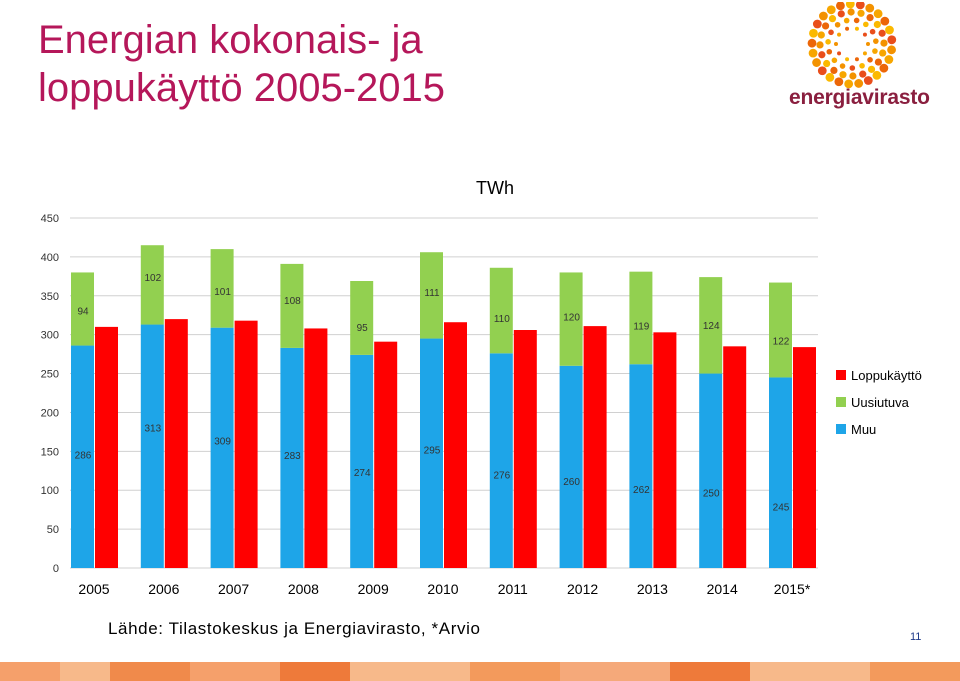  What do you see at coordinates (50, 375) in the screenshot?
I see `y-tick-label: 250` at bounding box center [50, 375].